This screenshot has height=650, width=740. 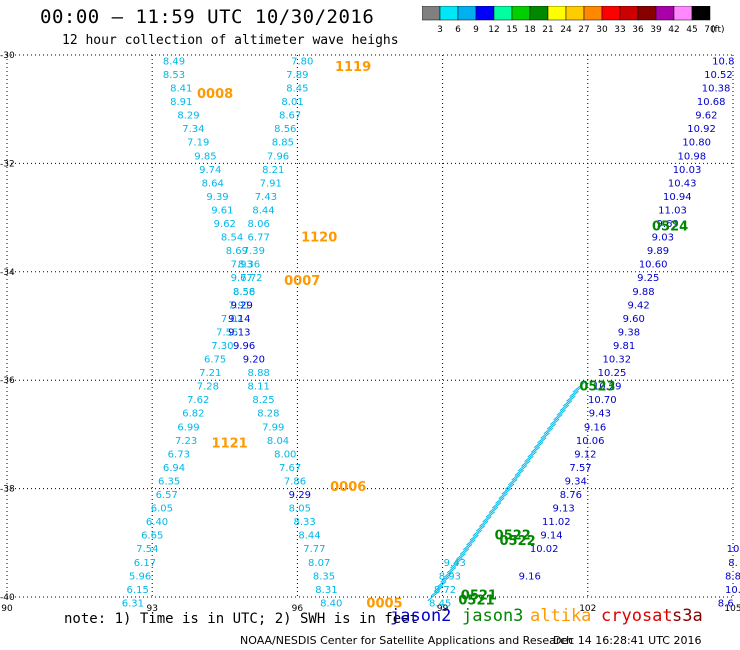 What do you see at coordinates (174, 75) in the screenshot?
I see `swh-value-label: 8.53` at bounding box center [174, 75].